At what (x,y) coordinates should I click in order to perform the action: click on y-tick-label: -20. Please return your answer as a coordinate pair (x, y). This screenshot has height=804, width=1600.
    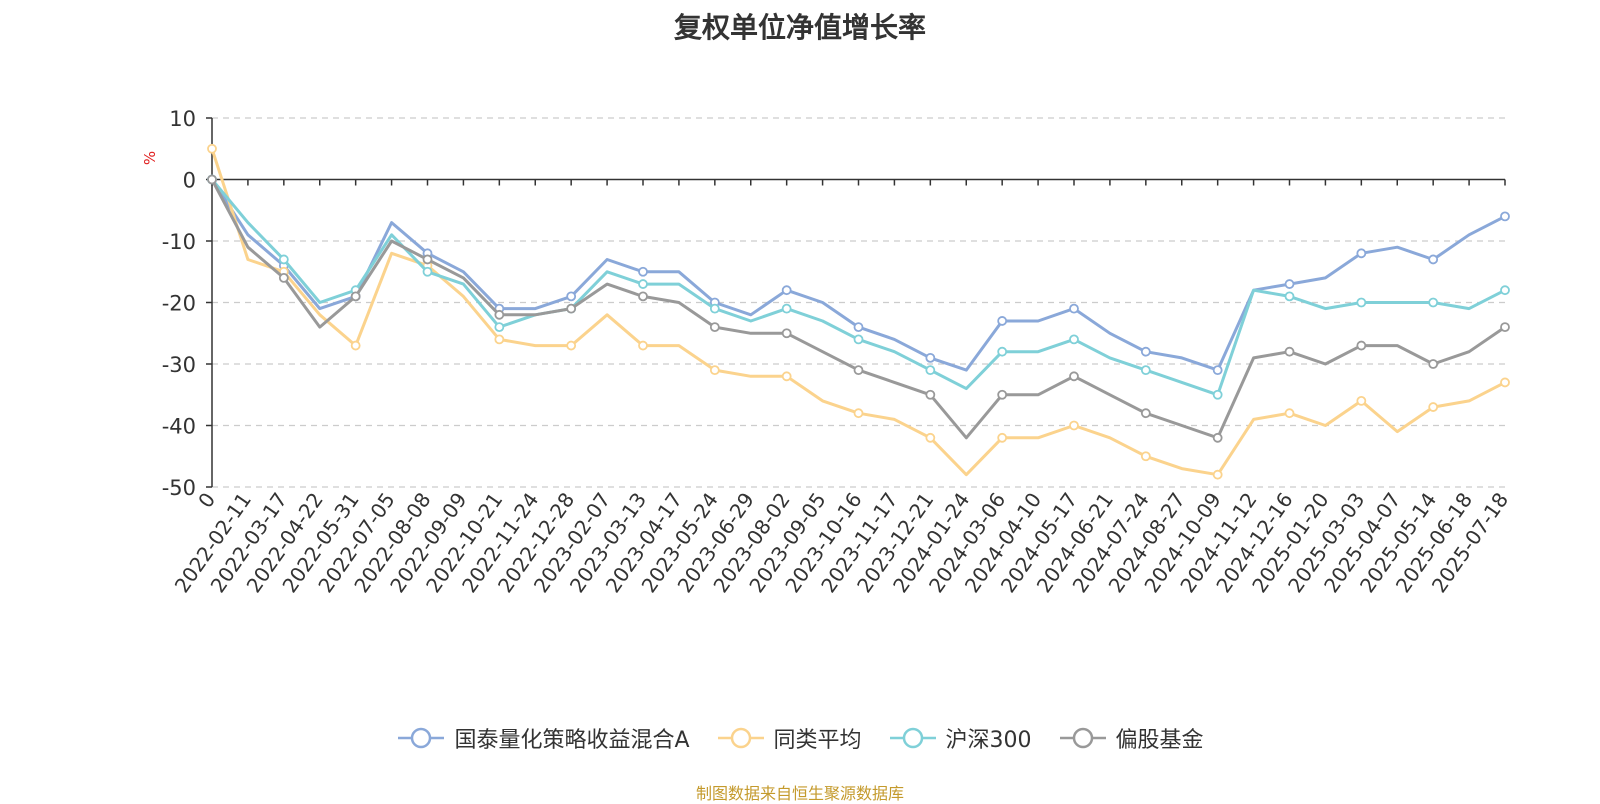
    Looking at the image, I should click on (179, 304).